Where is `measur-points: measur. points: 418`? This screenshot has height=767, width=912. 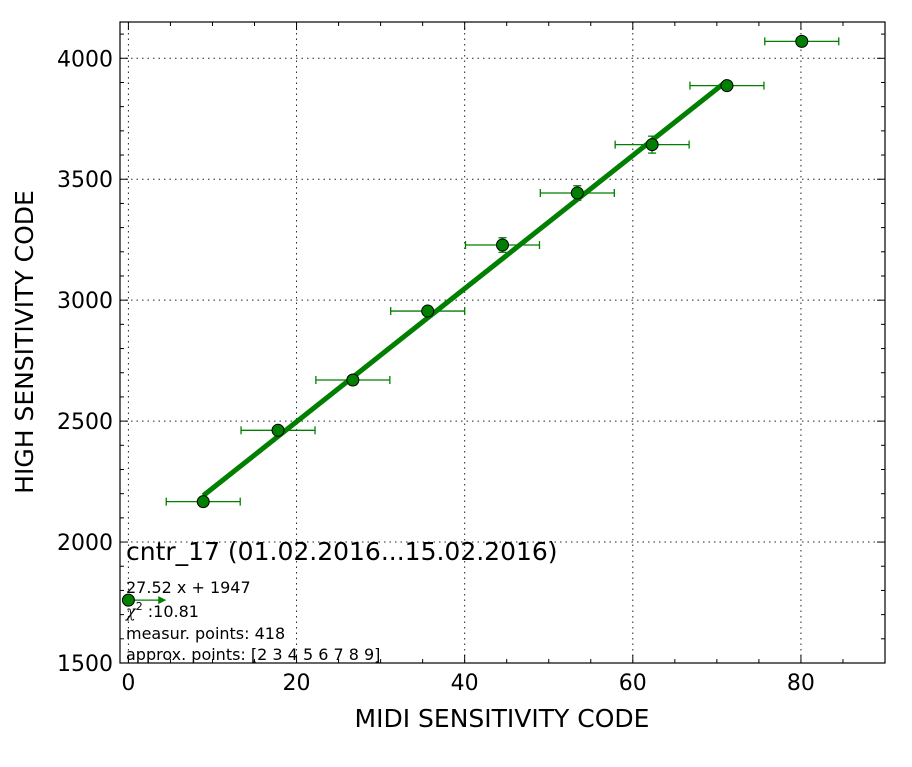
measur-points: measur. points: 418 is located at coordinates (205, 633).